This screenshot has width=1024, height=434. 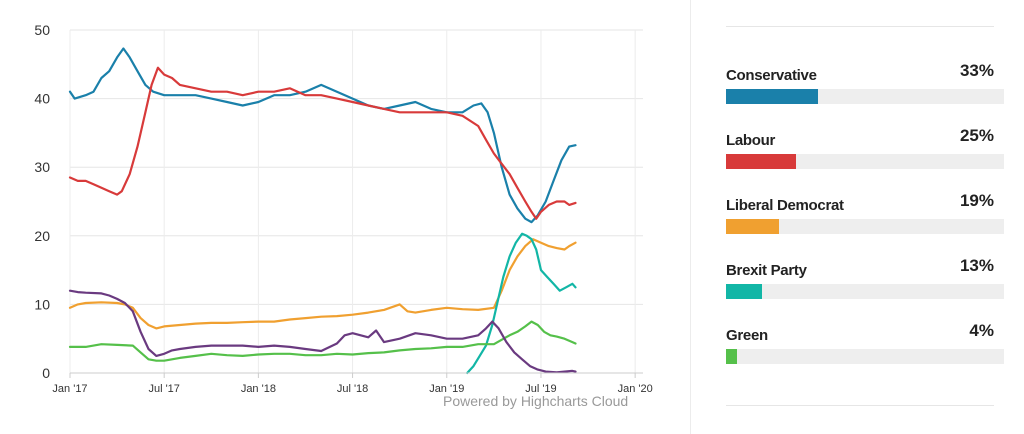 I want to click on x-tick-label: Jul '19, so click(x=540, y=389).